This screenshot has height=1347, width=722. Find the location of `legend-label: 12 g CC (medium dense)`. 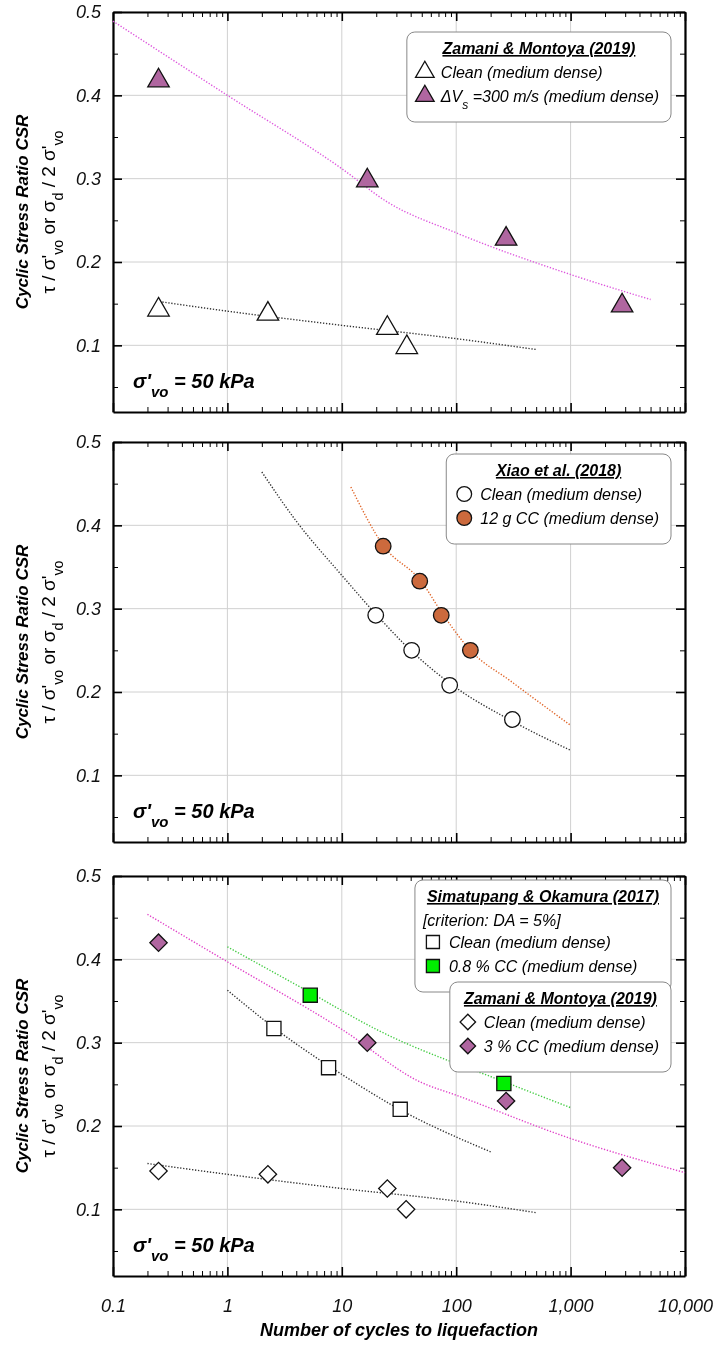

legend-label: 12 g CC (medium dense) is located at coordinates (569, 518).